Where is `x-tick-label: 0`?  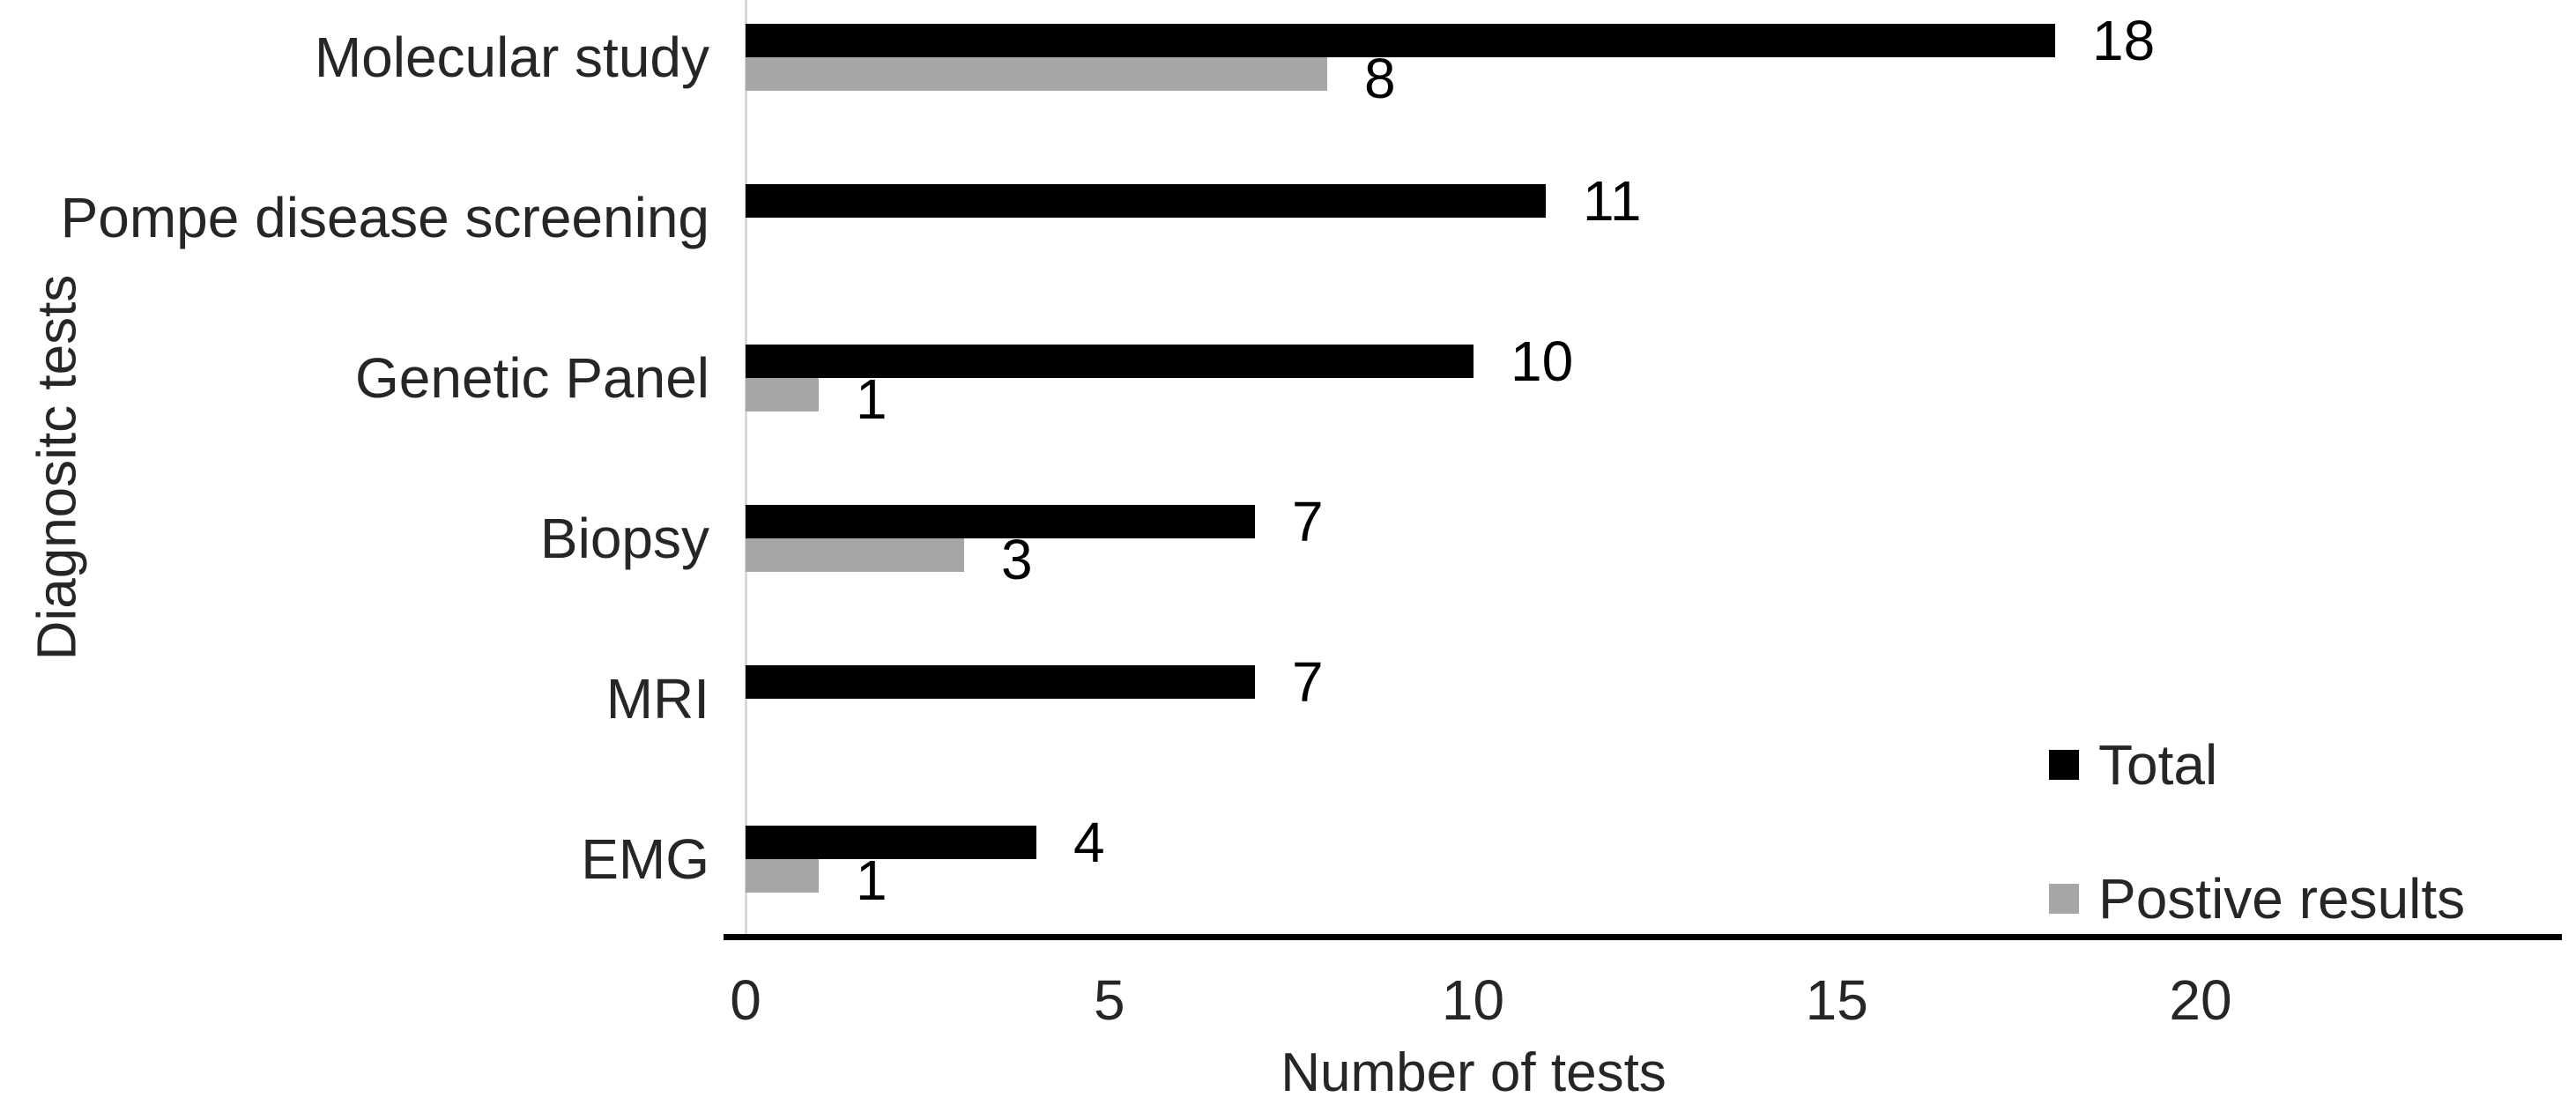 x-tick-label: 0 is located at coordinates (745, 1000).